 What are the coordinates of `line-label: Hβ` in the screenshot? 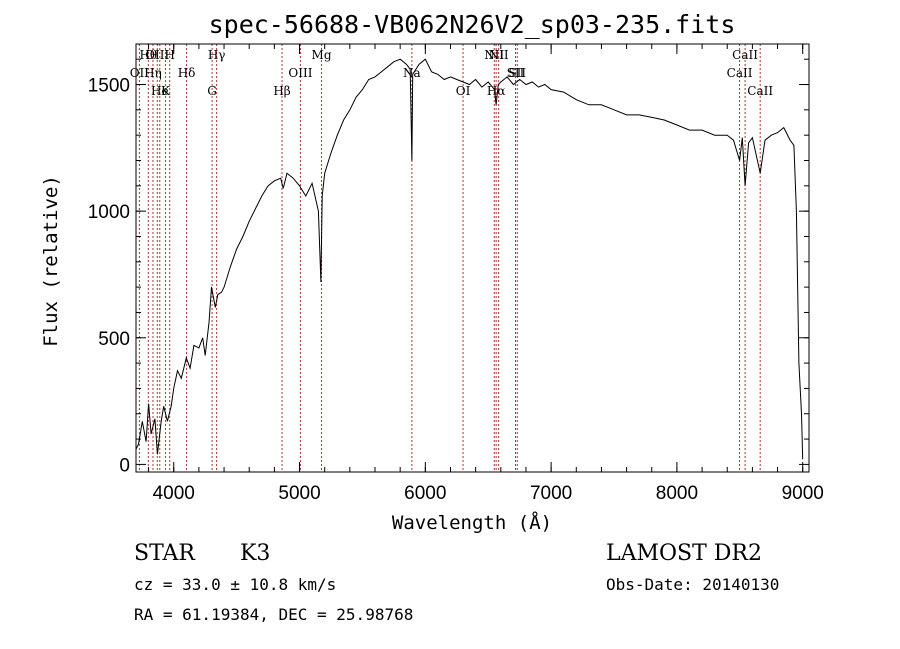 It's located at (281, 91).